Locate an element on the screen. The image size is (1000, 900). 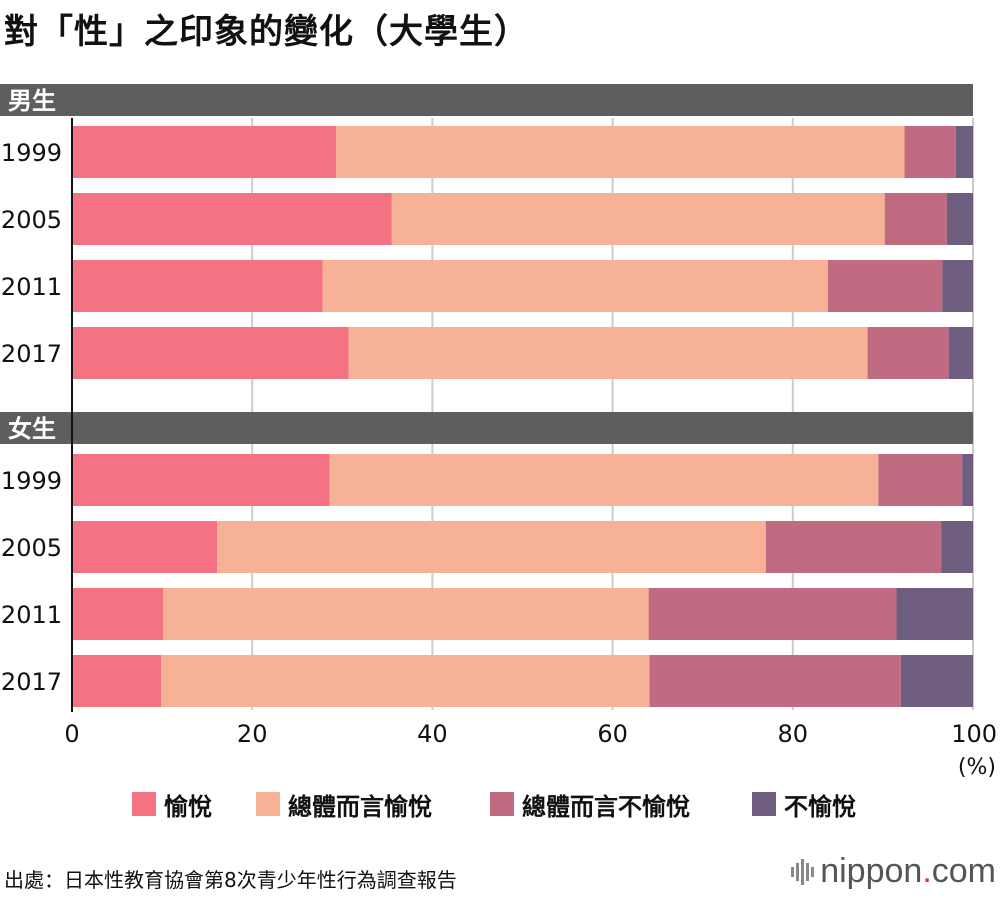
source-note: 出處：日本性教育協會第8次青少年性行為調查報告 is located at coordinates (230, 880).